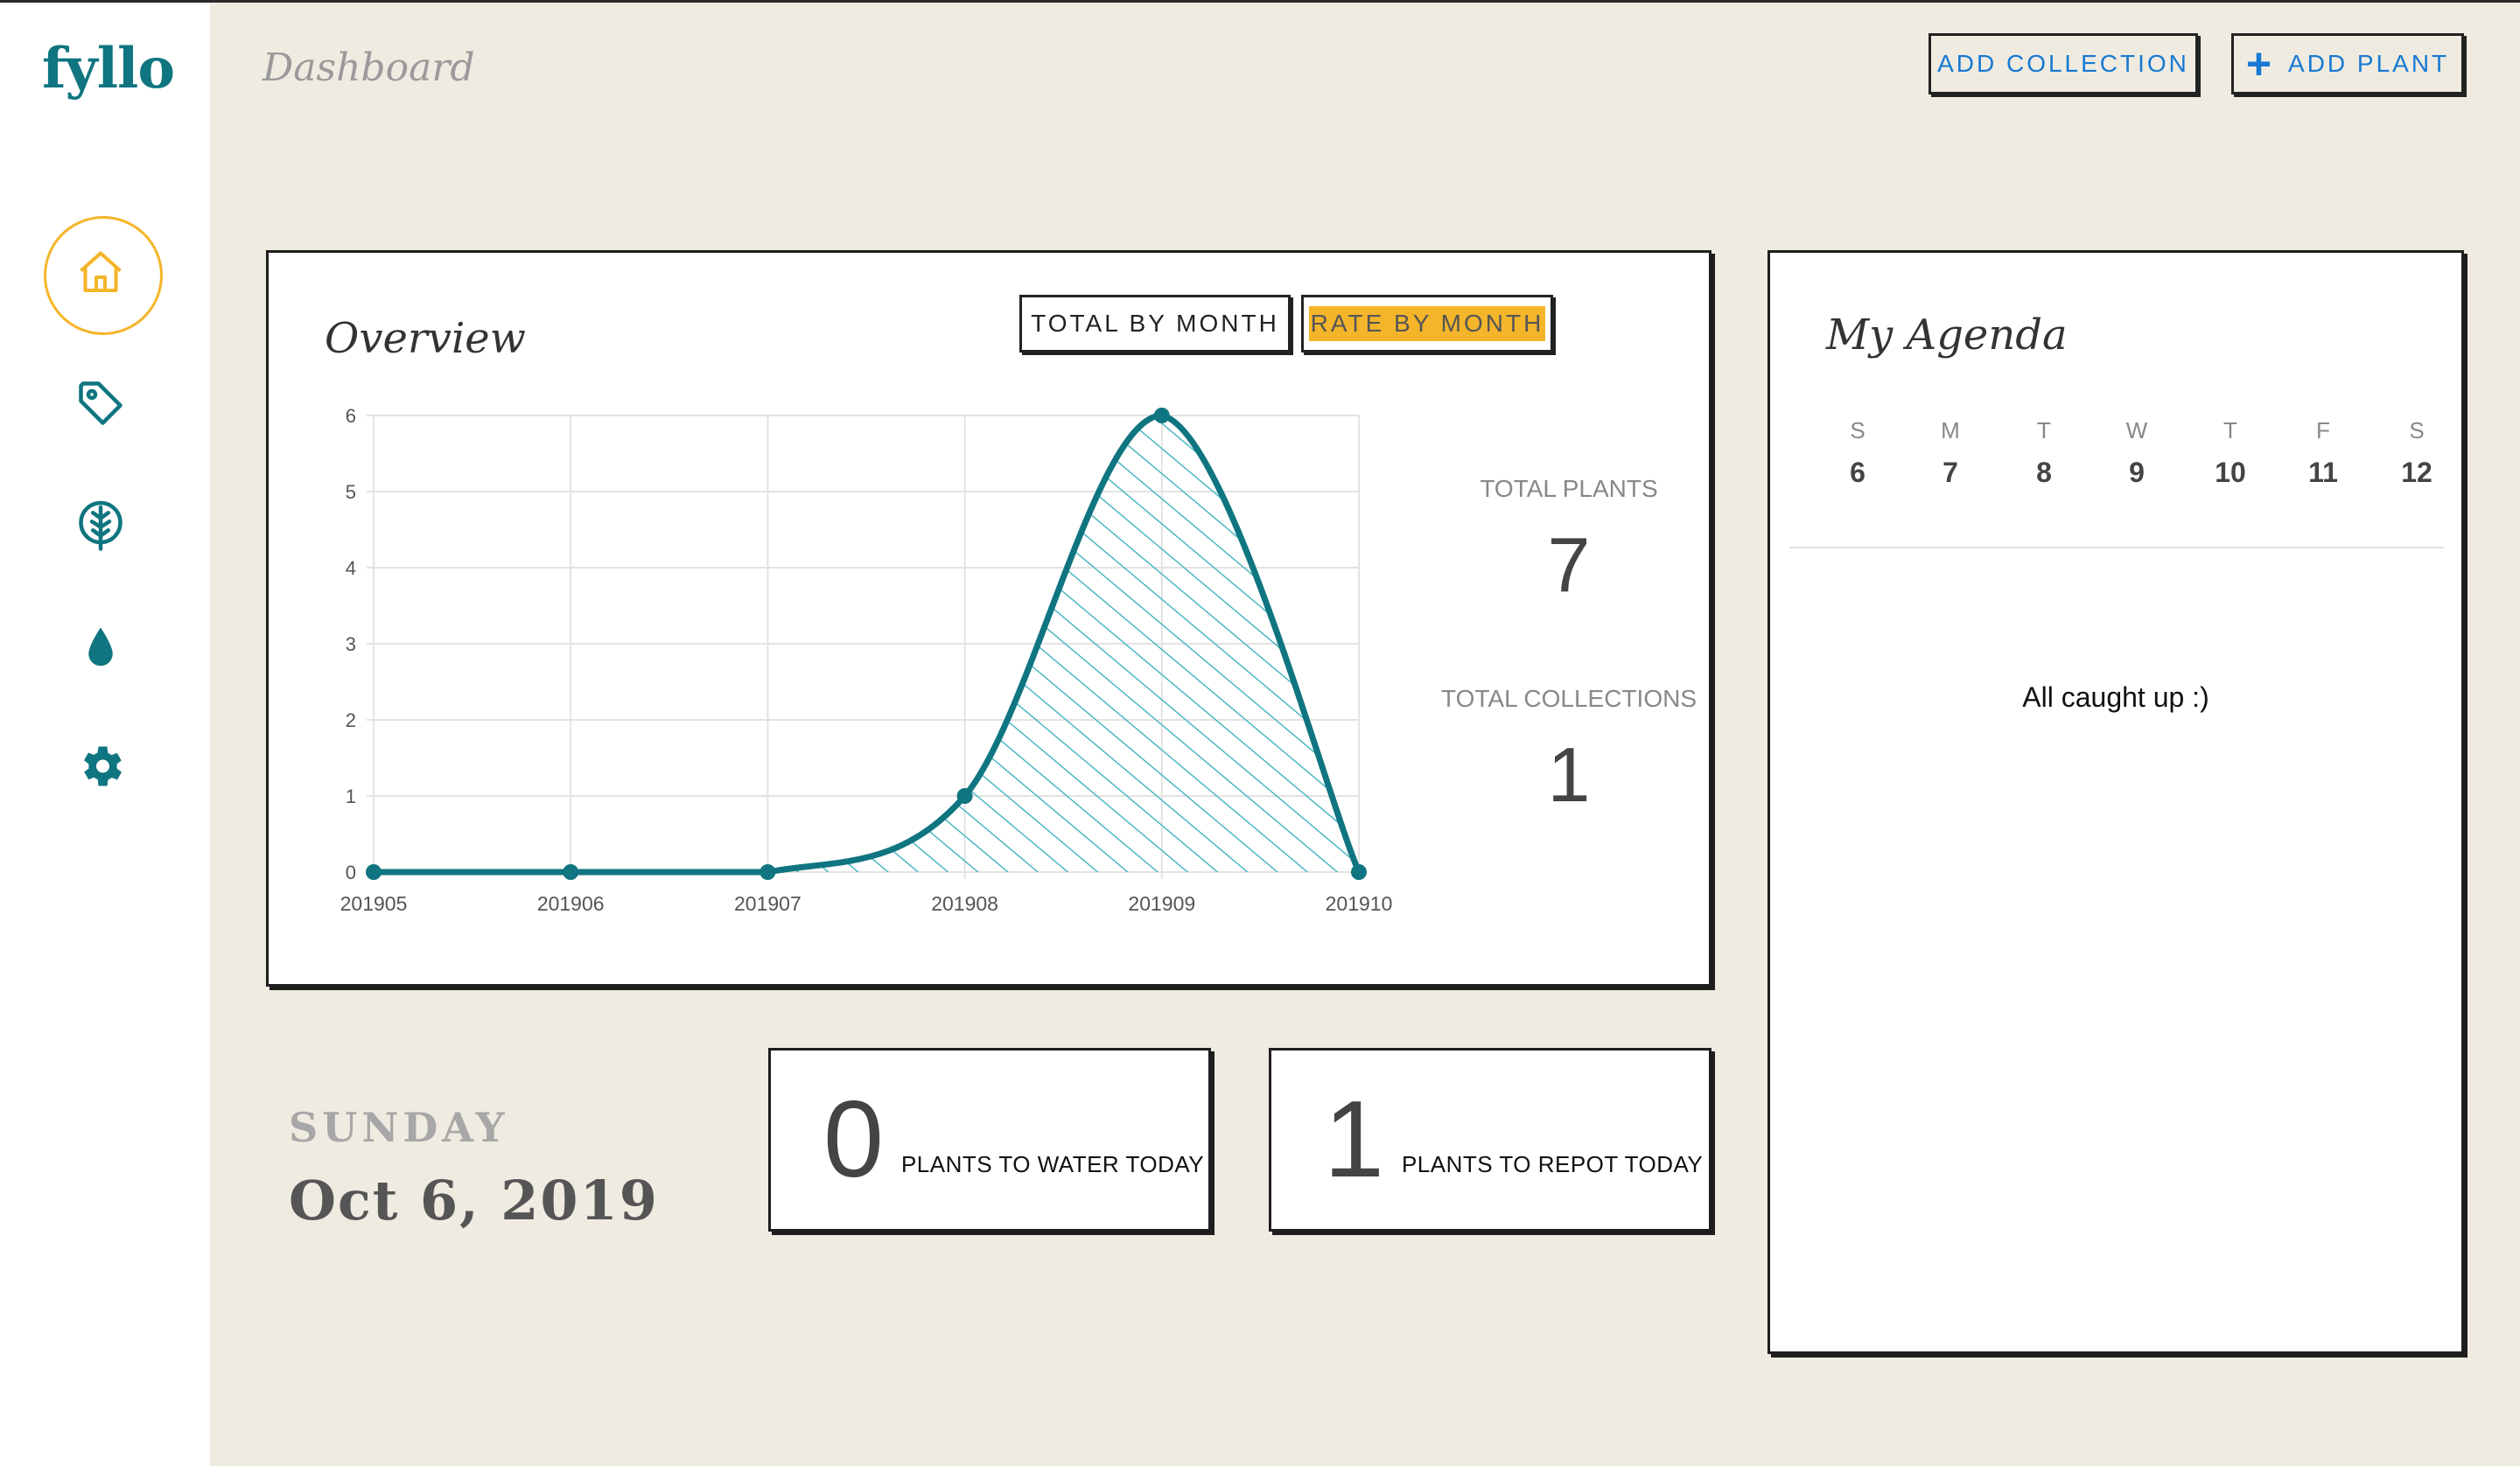 The image size is (2520, 1466). I want to click on current-date: Oct 6, 2019, so click(474, 1200).